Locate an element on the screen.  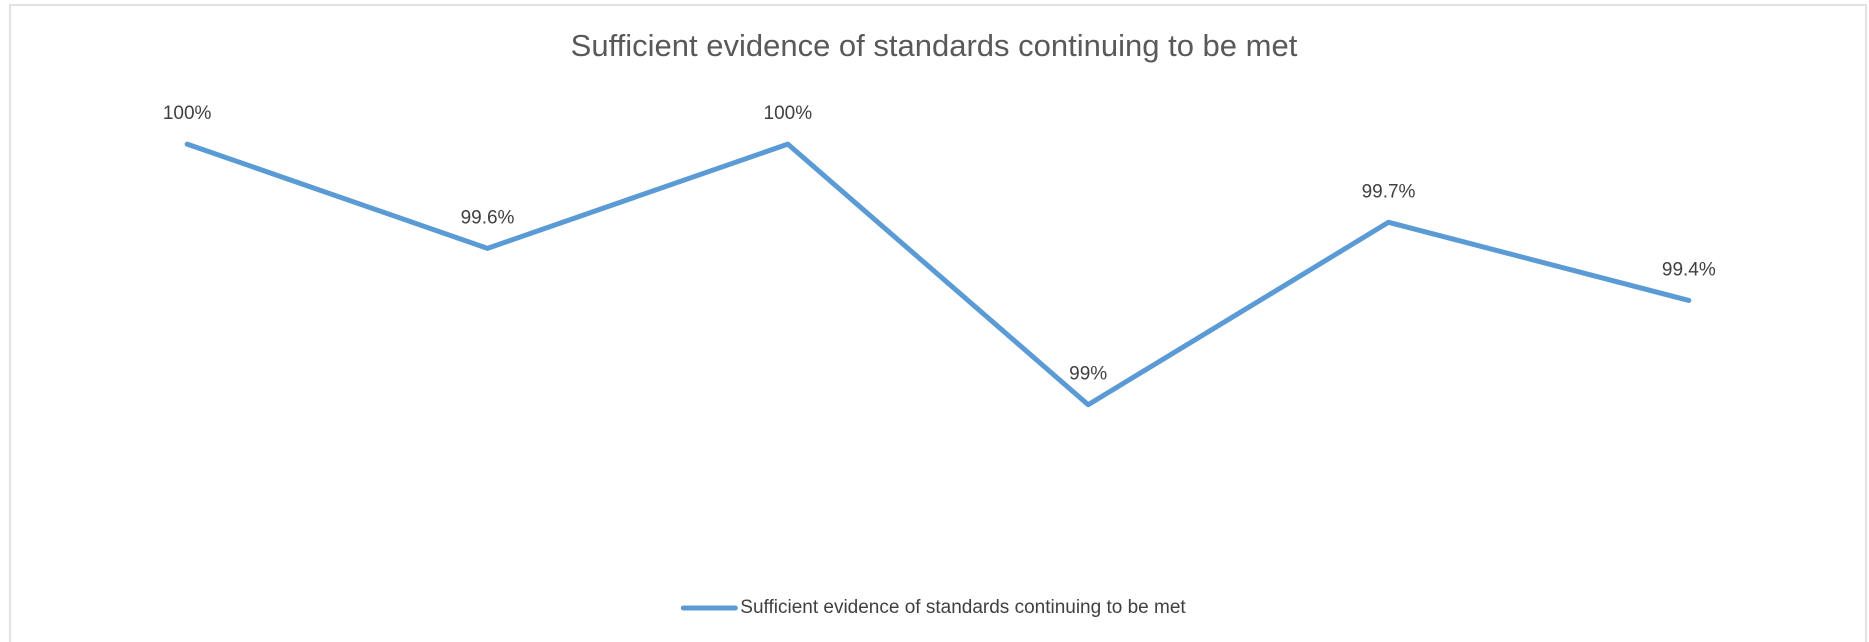
data-label: 99.7% is located at coordinates (1389, 191).